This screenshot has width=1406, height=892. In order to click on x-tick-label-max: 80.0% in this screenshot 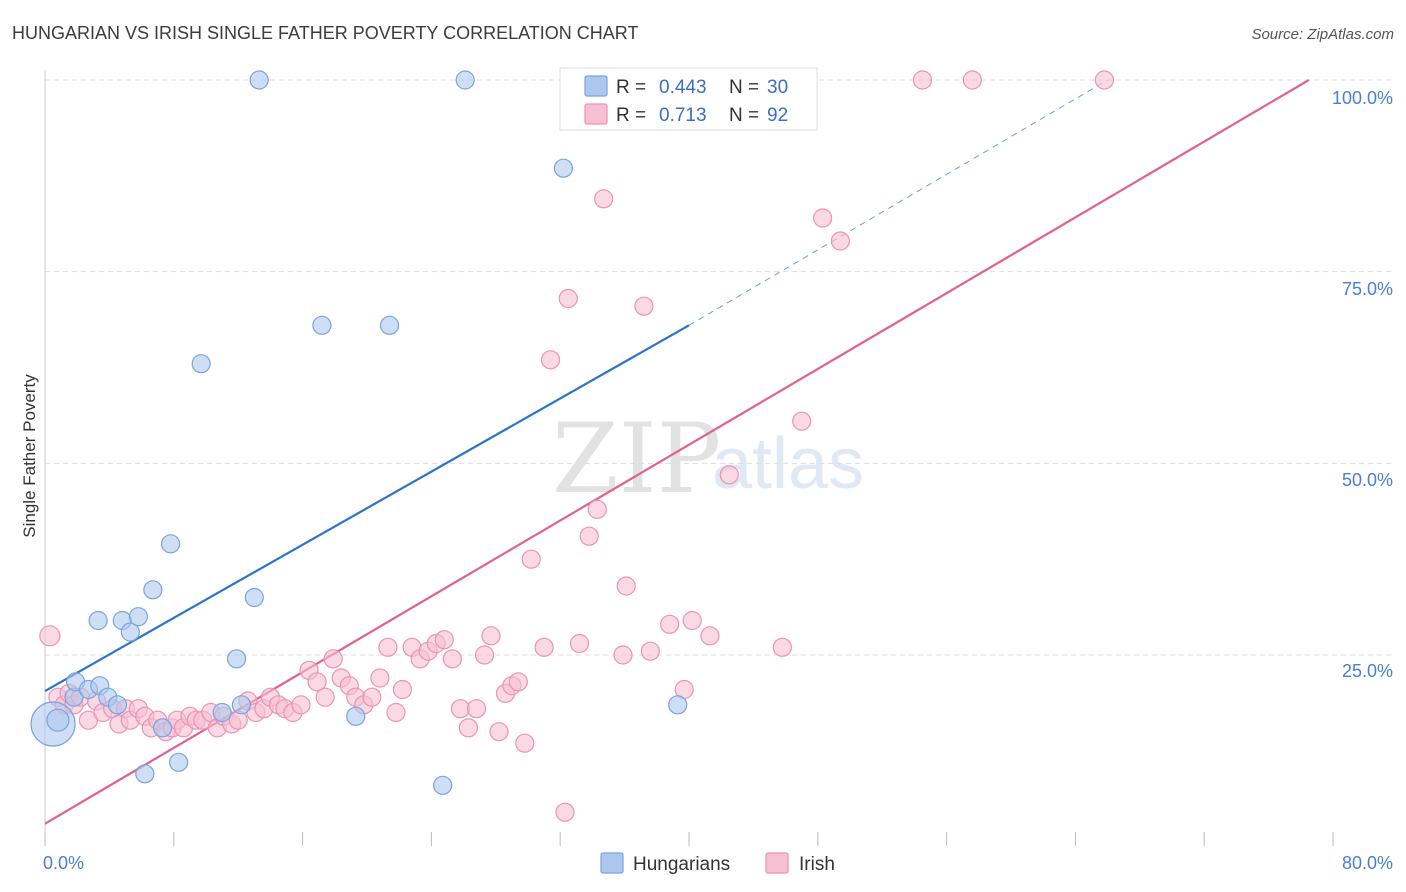, I will do `click(1367, 863)`.